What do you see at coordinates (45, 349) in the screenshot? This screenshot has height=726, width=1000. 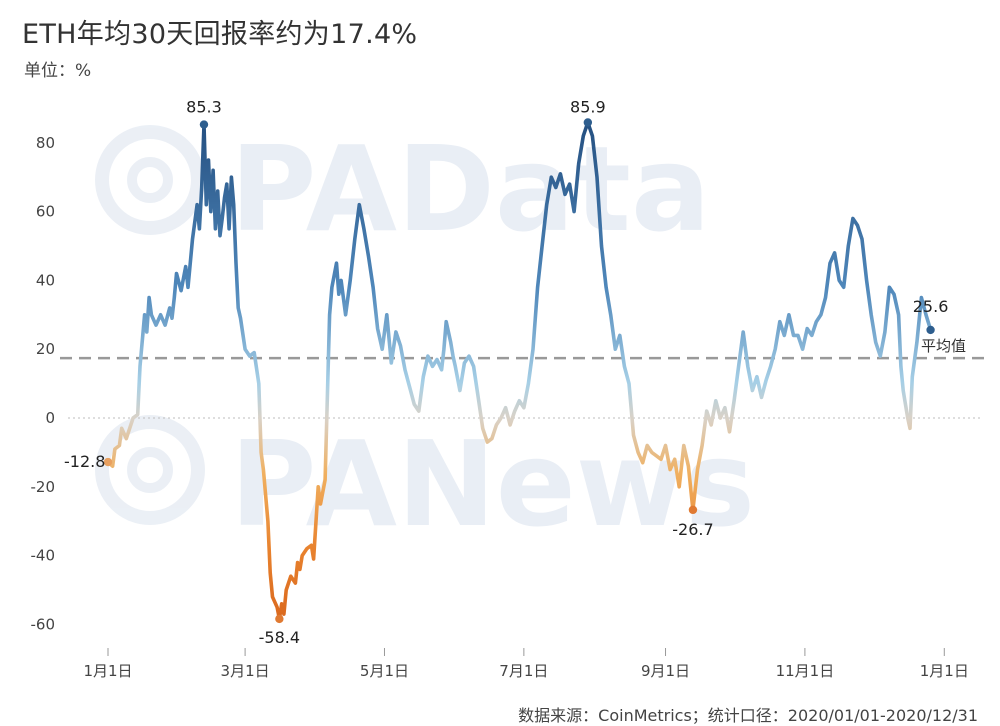 I see `y-tick-label: 20` at bounding box center [45, 349].